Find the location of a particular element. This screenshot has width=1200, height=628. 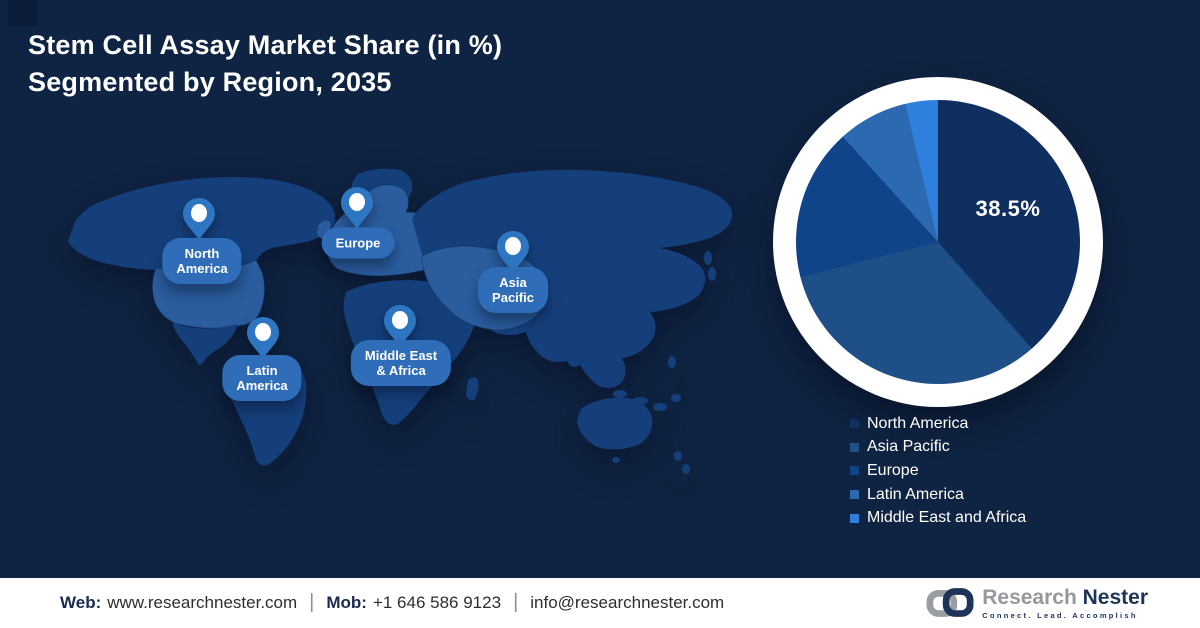

legend-label: Middle East and Africa is located at coordinates (947, 518).